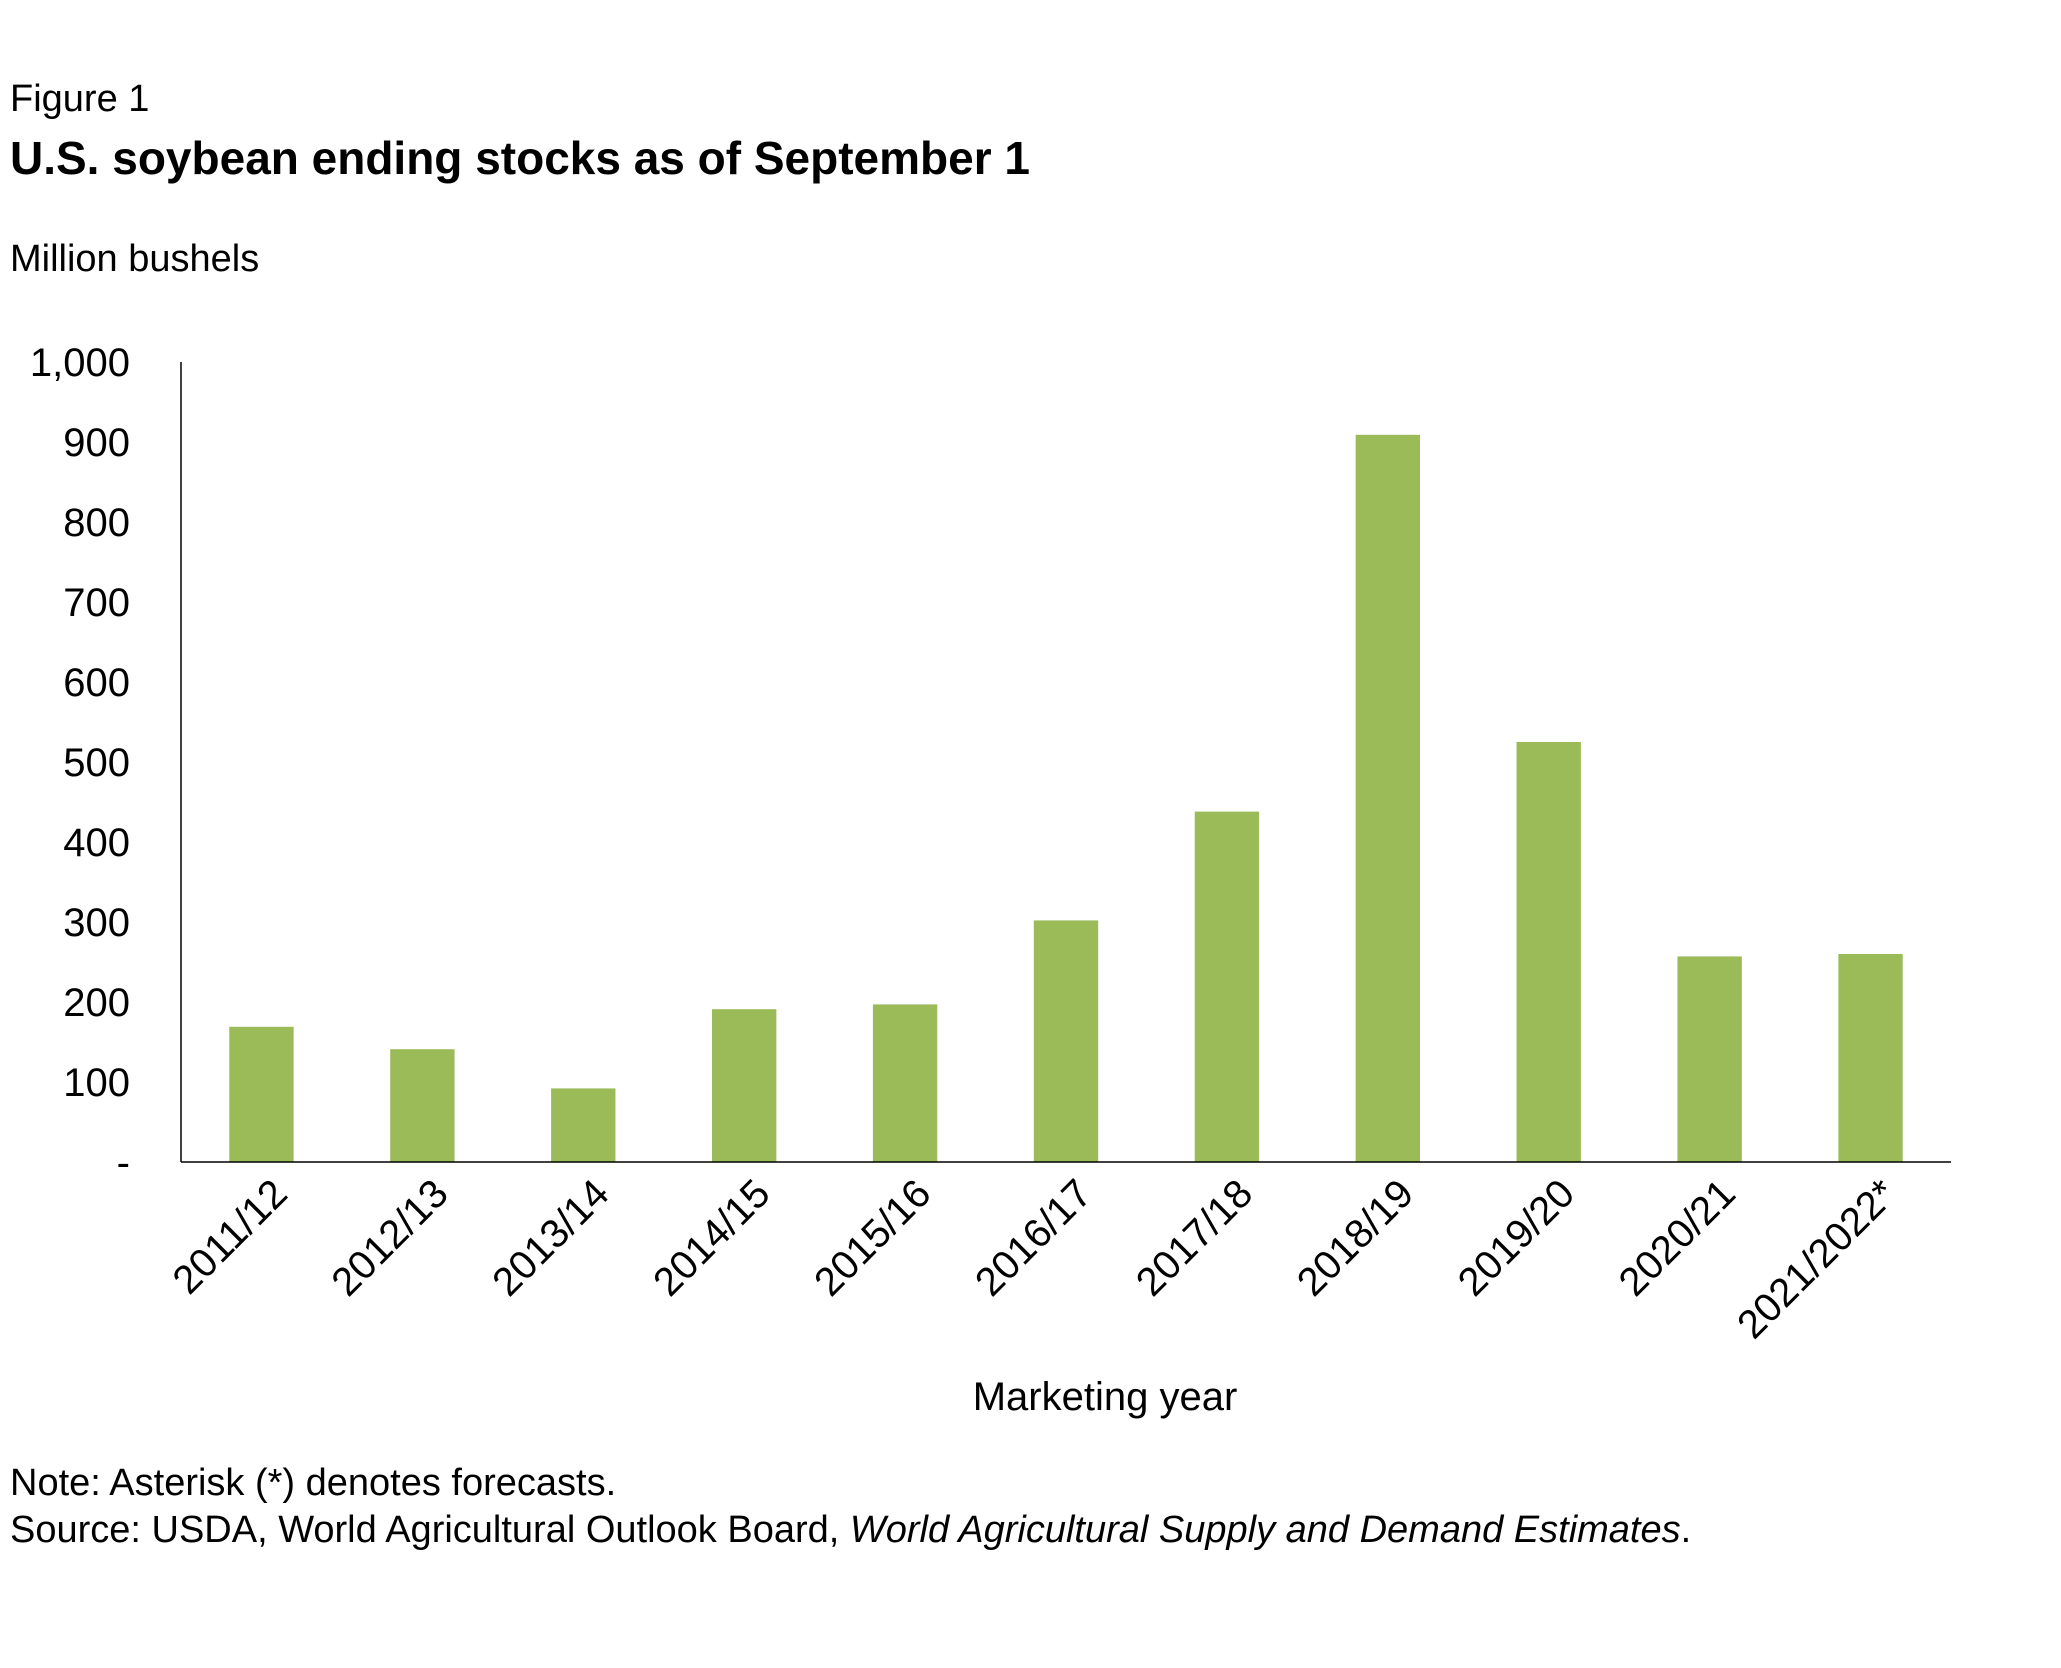  I want to click on chart-note: Note: Asterisk (*) denotes forecasts., so click(313, 1483).